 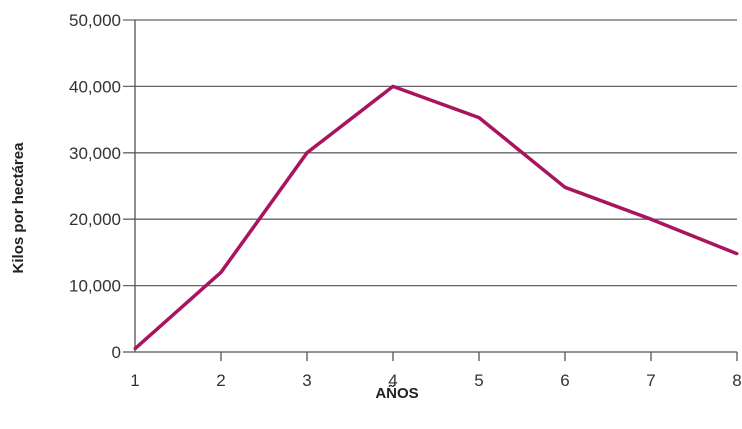 I want to click on y-tick-label: 10,000, so click(x=95, y=286).